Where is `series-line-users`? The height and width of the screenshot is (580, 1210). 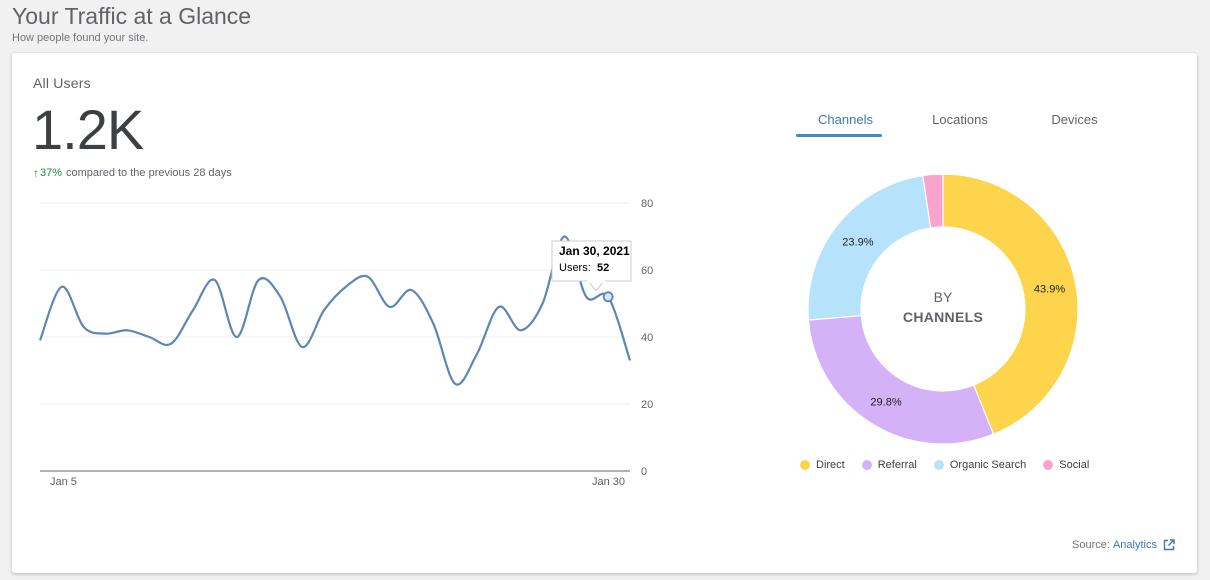 series-line-users is located at coordinates (335, 310).